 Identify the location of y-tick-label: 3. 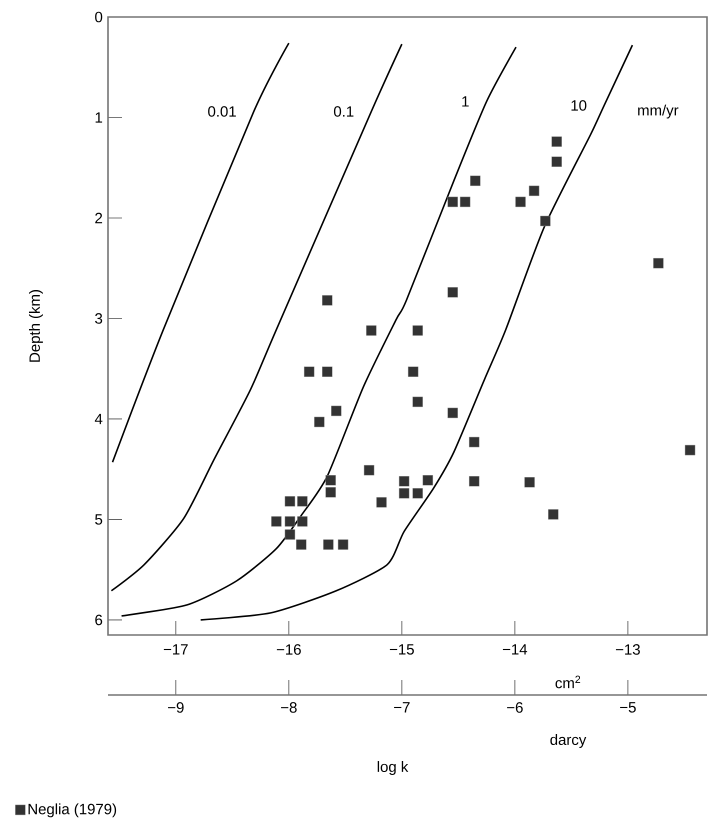
(98, 318).